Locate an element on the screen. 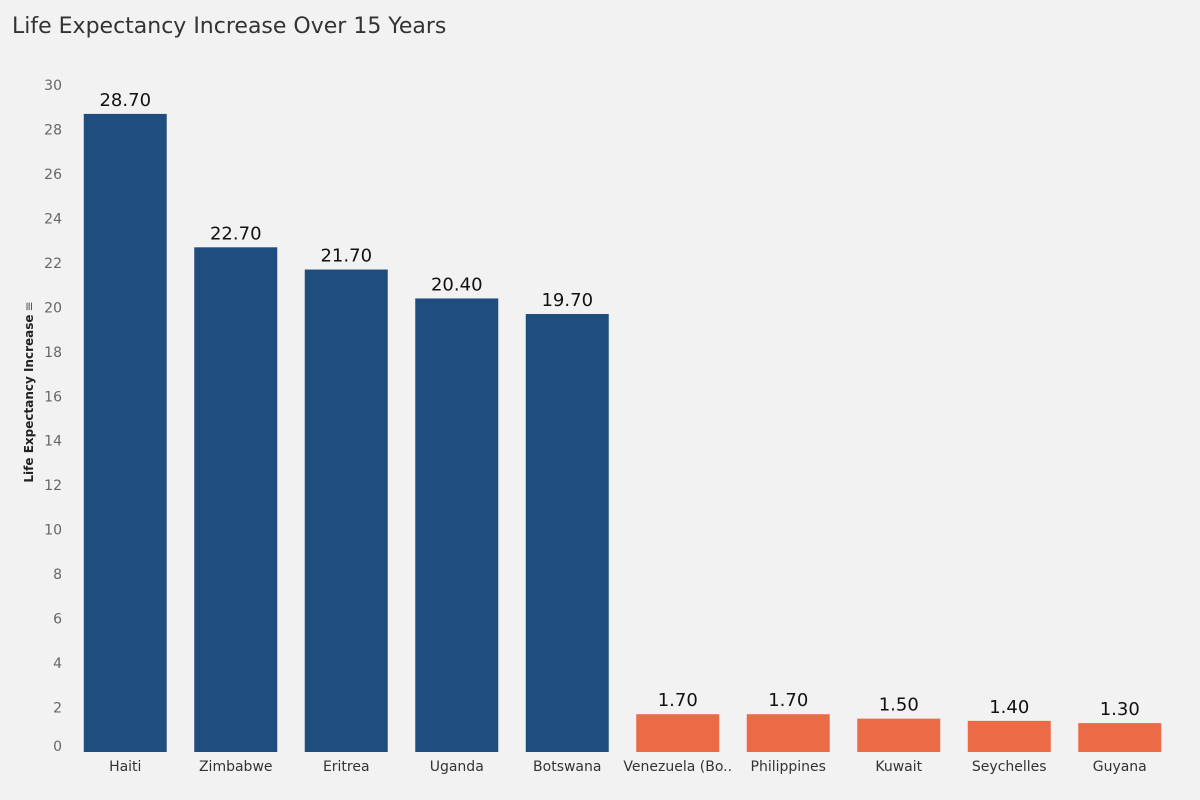 This screenshot has height=800, width=1200. x-category-label: Kuwait is located at coordinates (898, 767).